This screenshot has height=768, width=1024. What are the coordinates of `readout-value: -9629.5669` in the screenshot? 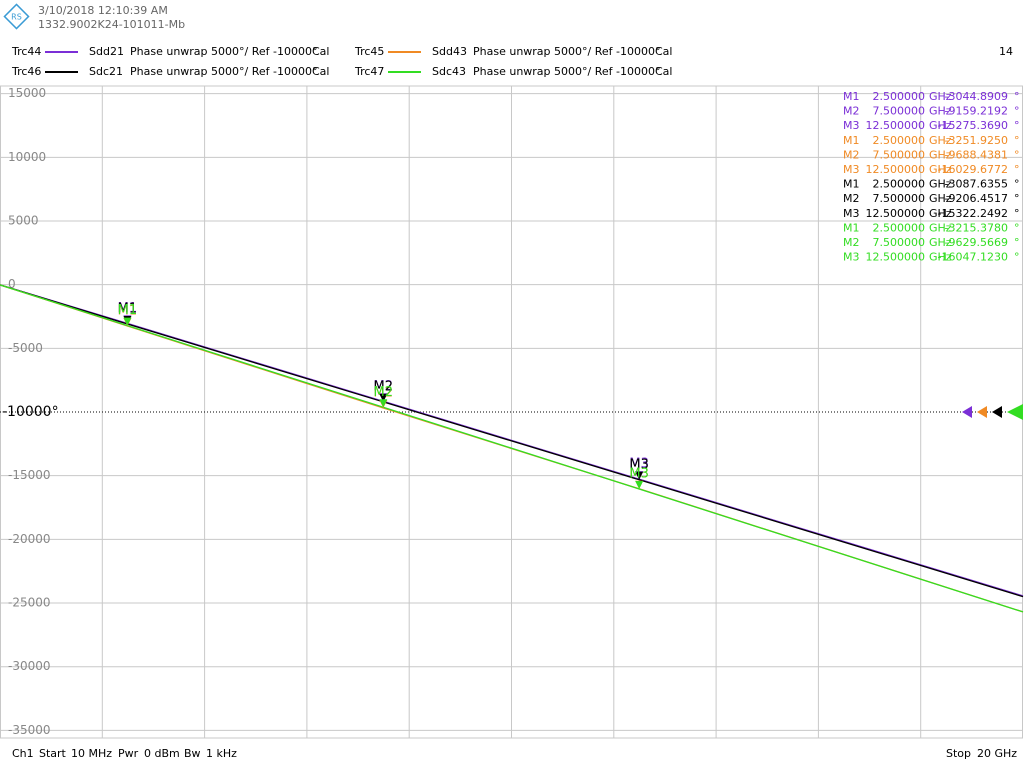 It's located at (976, 242).